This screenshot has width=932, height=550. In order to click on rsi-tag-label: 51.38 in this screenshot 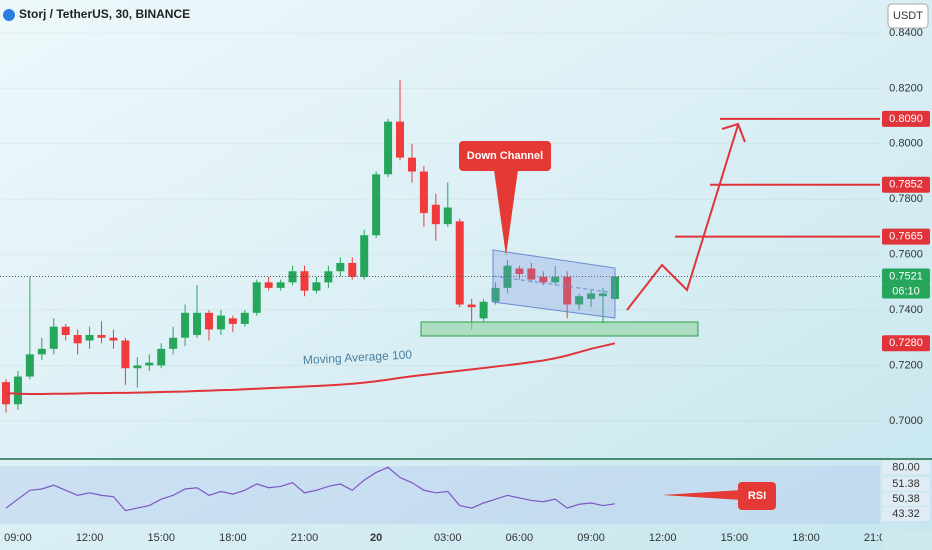, I will do `click(906, 484)`.